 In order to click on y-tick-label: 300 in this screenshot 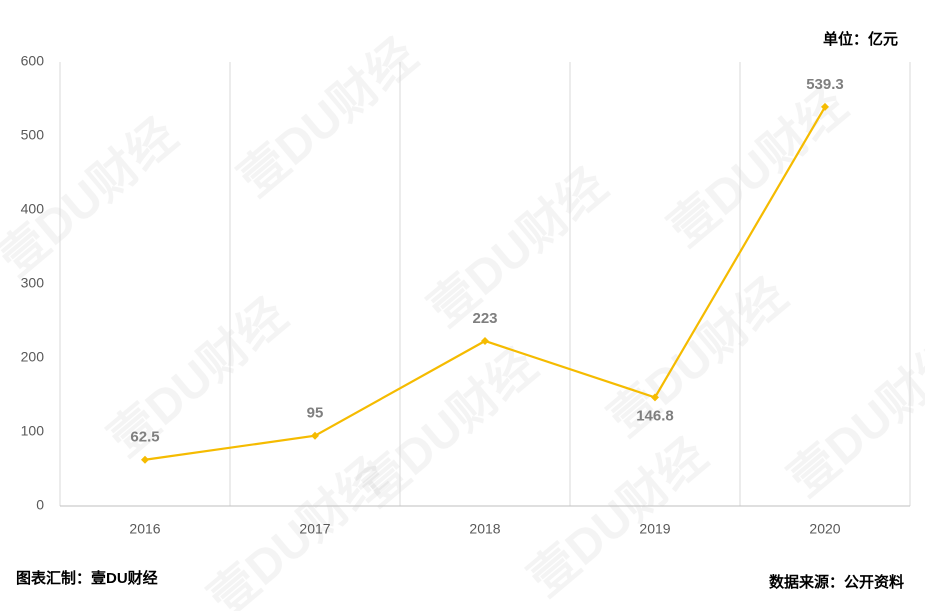, I will do `click(33, 283)`.